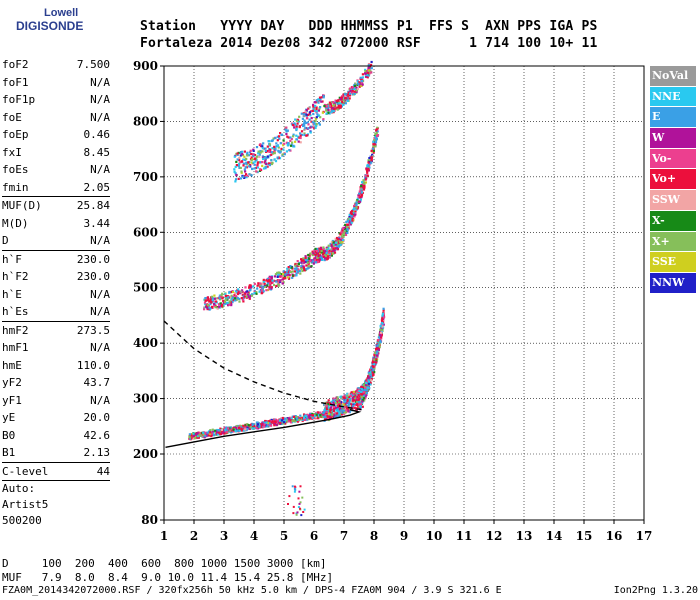  What do you see at coordinates (464, 536) in the screenshot?
I see `x-tick-label: 11` at bounding box center [464, 536].